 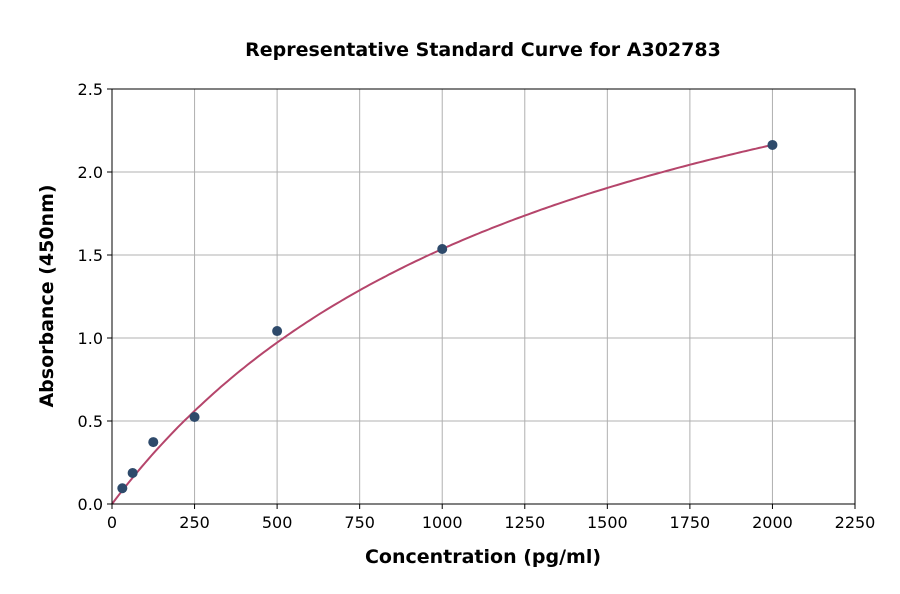 I want to click on y-ticks: 0.0 0.5 1.0 1.5 2.0 2.5, so click(x=95, y=297).